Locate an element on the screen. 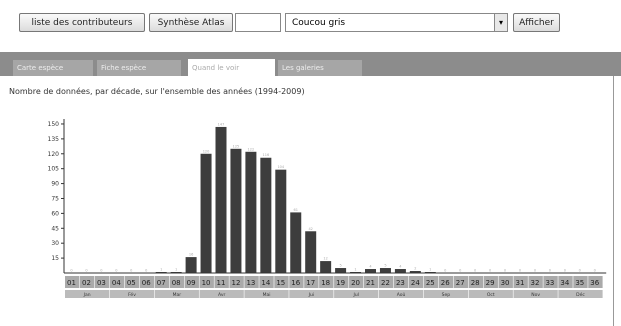 This screenshot has height=326, width=621. x-tick-label: 17 is located at coordinates (310, 283).